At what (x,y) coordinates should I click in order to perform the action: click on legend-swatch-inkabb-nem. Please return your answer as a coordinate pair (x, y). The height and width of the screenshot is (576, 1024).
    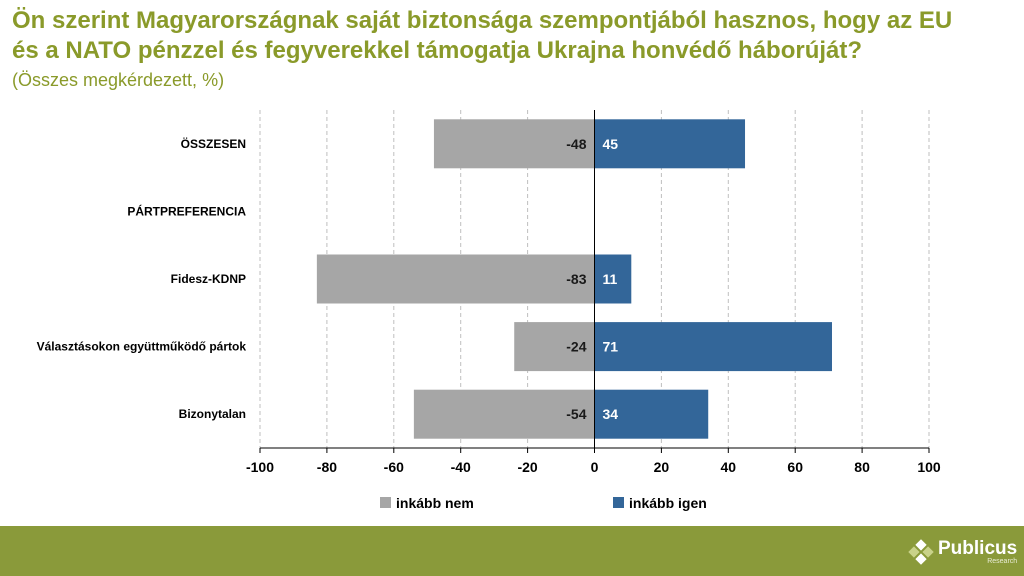
    Looking at the image, I should click on (385, 502).